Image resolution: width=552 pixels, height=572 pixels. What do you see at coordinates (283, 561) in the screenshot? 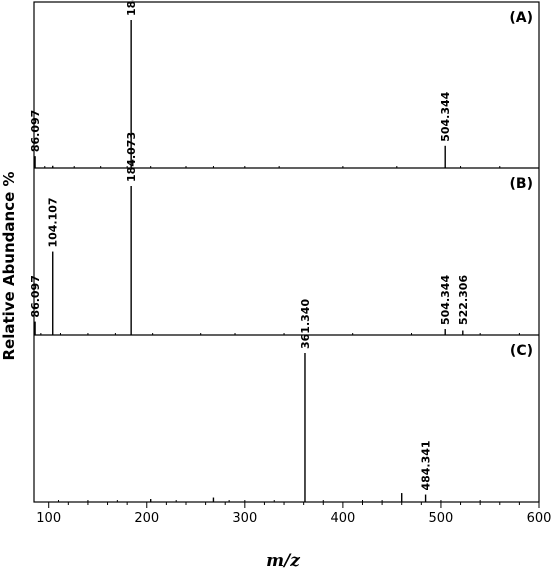
I see `x-axis-label: m/z` at bounding box center [283, 561].